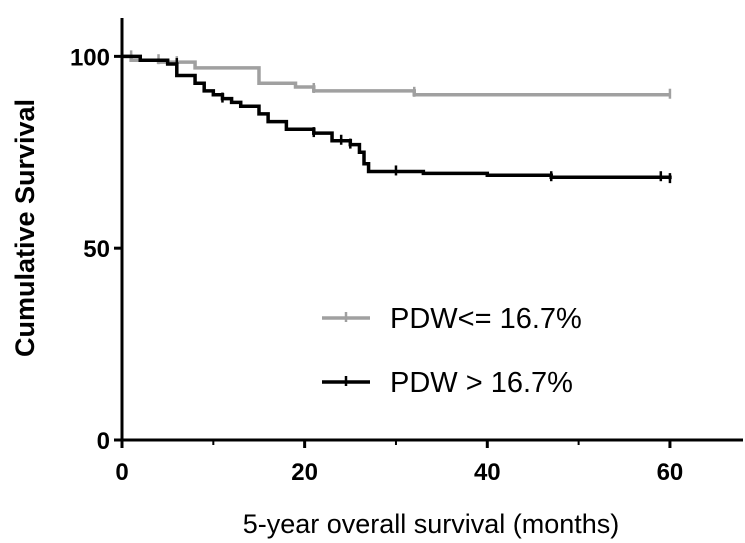  I want to click on y-tick-label: 50, so click(96, 249).